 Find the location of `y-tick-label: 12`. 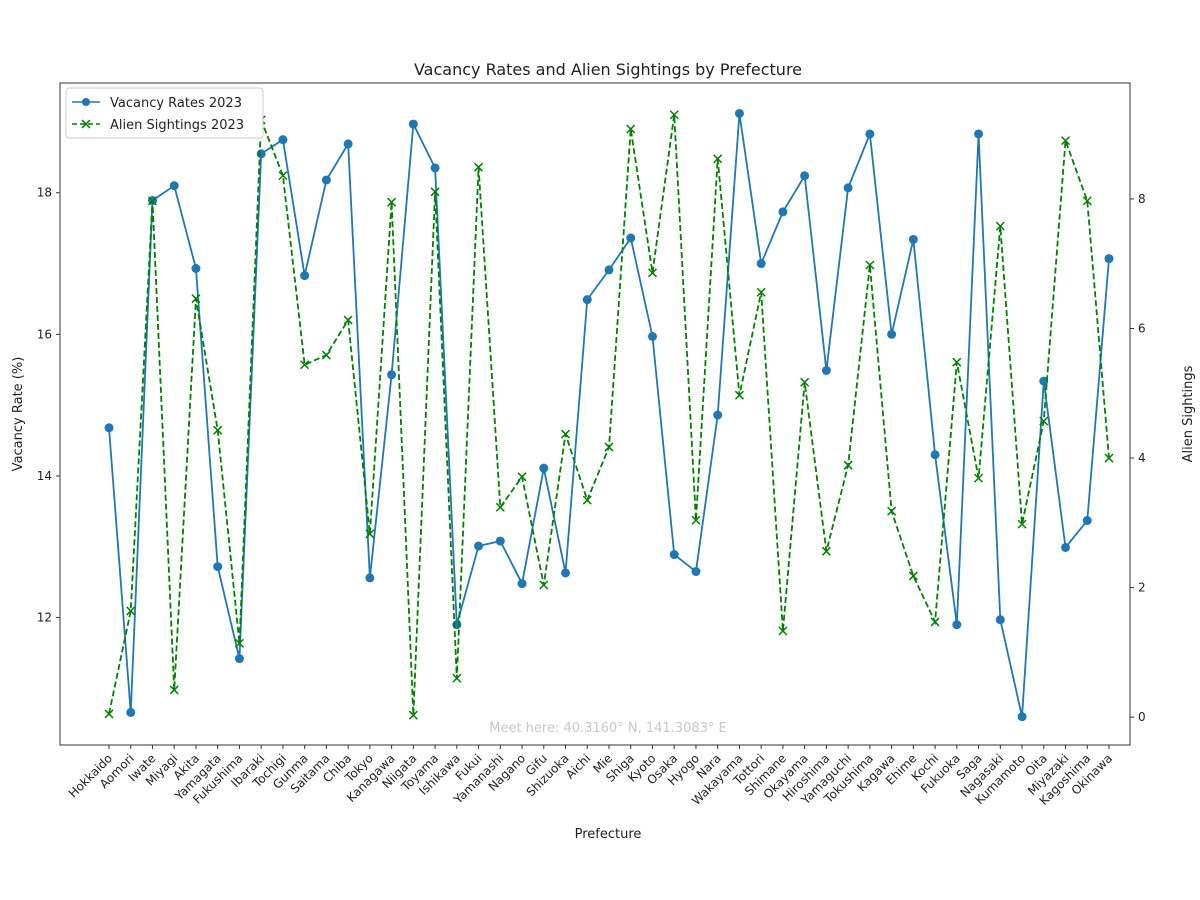

y-tick-label: 12 is located at coordinates (44, 618).